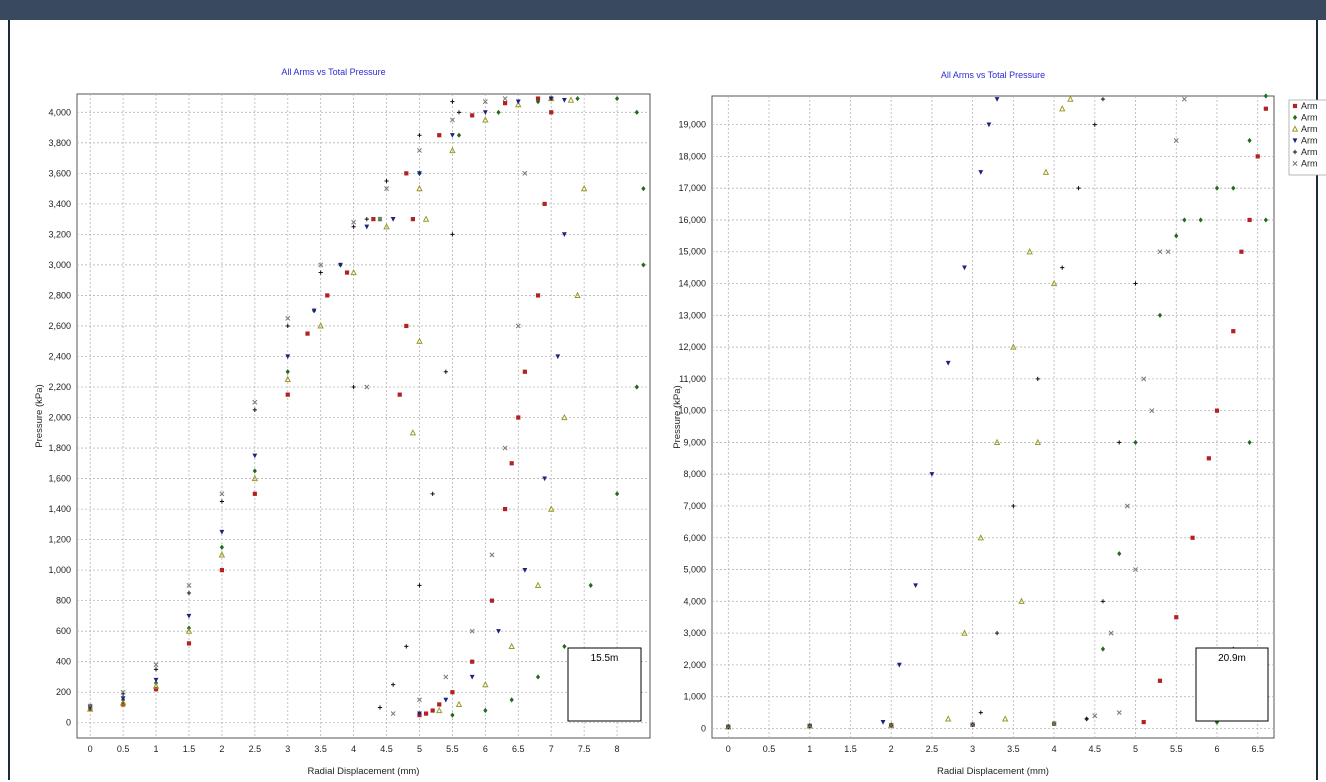  What do you see at coordinates (692, 347) in the screenshot?
I see `y-tick-label: 12,000` at bounding box center [692, 347].